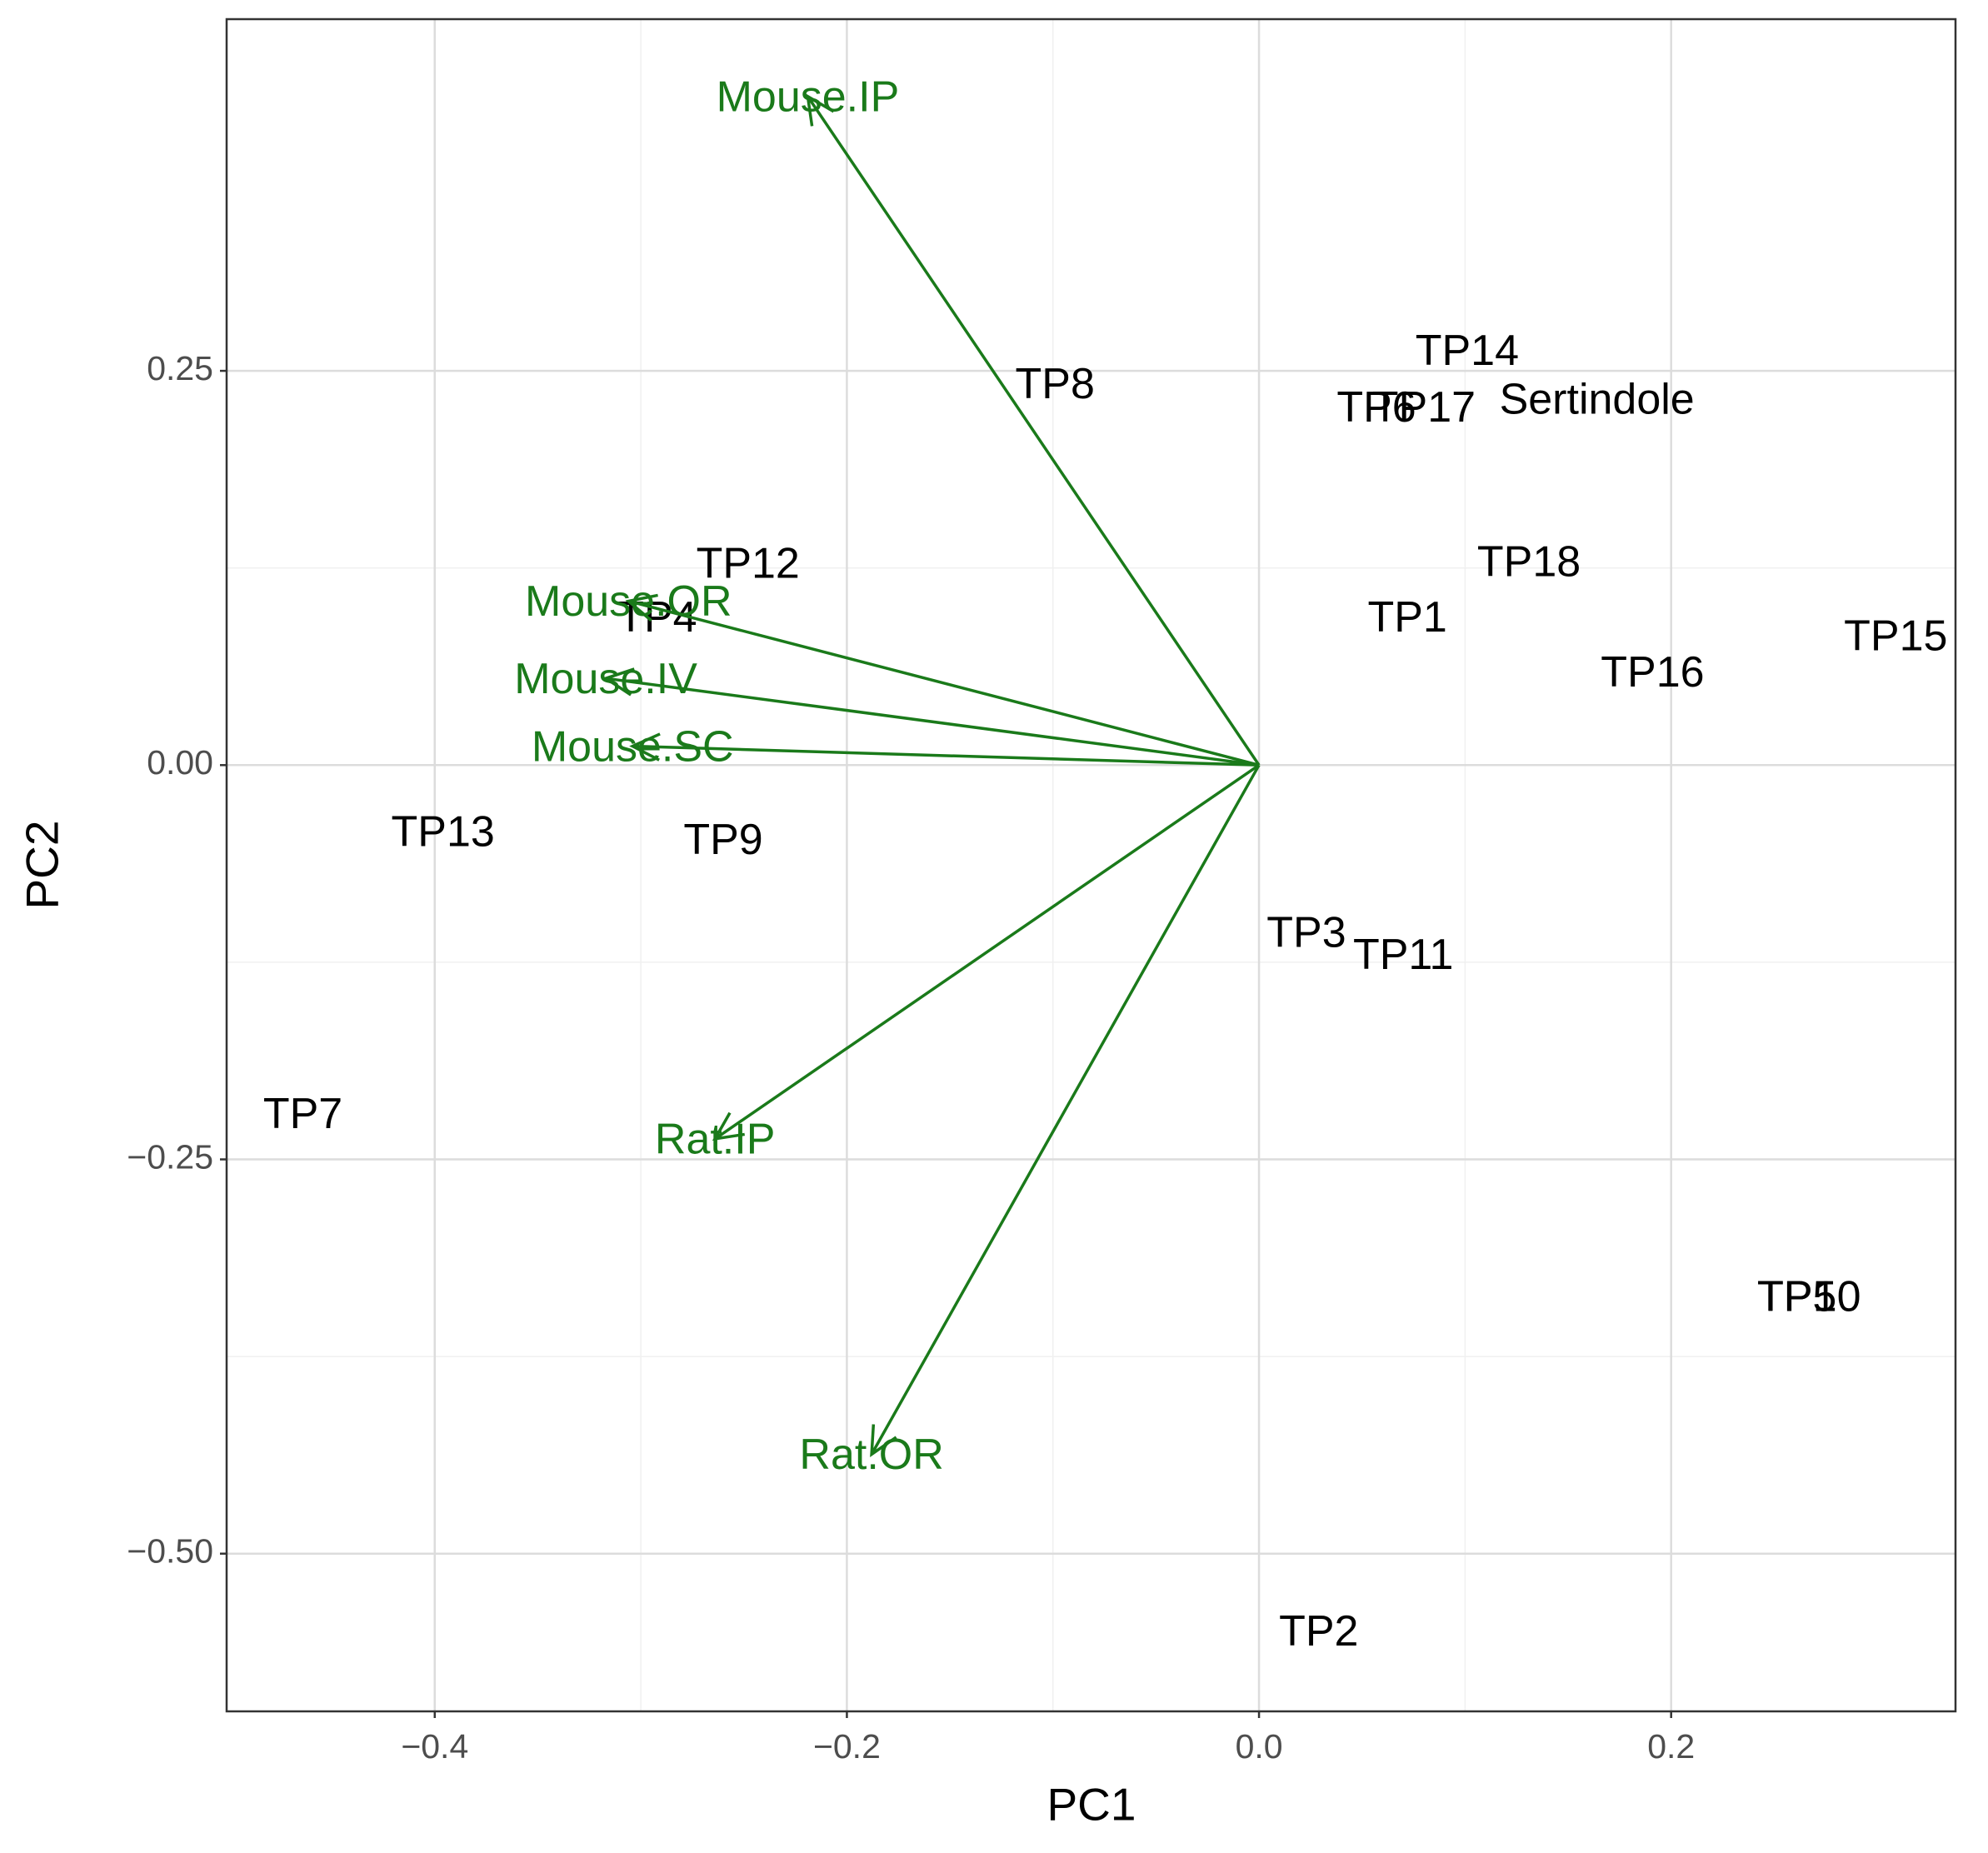 The height and width of the screenshot is (1853, 1988). I want to click on point-label: TP1, so click(1406, 617).